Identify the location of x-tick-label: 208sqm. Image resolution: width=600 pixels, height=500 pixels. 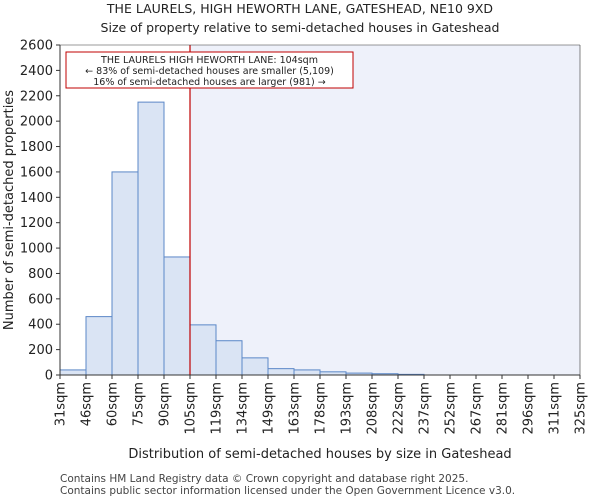
(373, 408).